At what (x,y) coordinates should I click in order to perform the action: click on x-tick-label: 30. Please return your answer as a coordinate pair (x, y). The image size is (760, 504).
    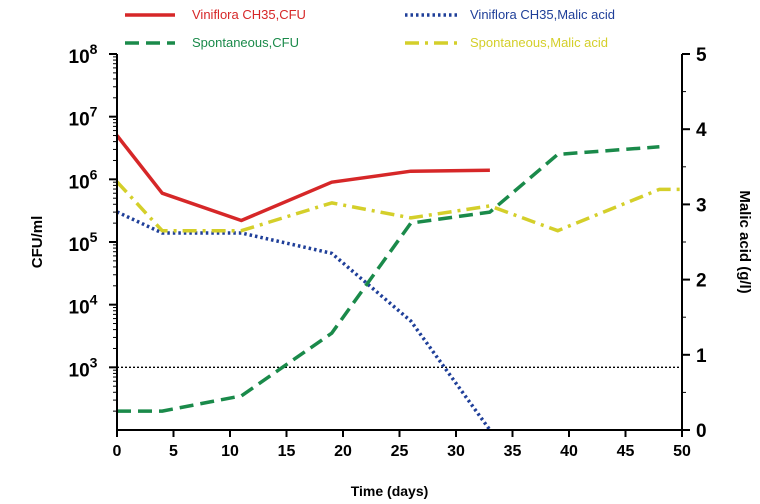
    Looking at the image, I should click on (456, 451).